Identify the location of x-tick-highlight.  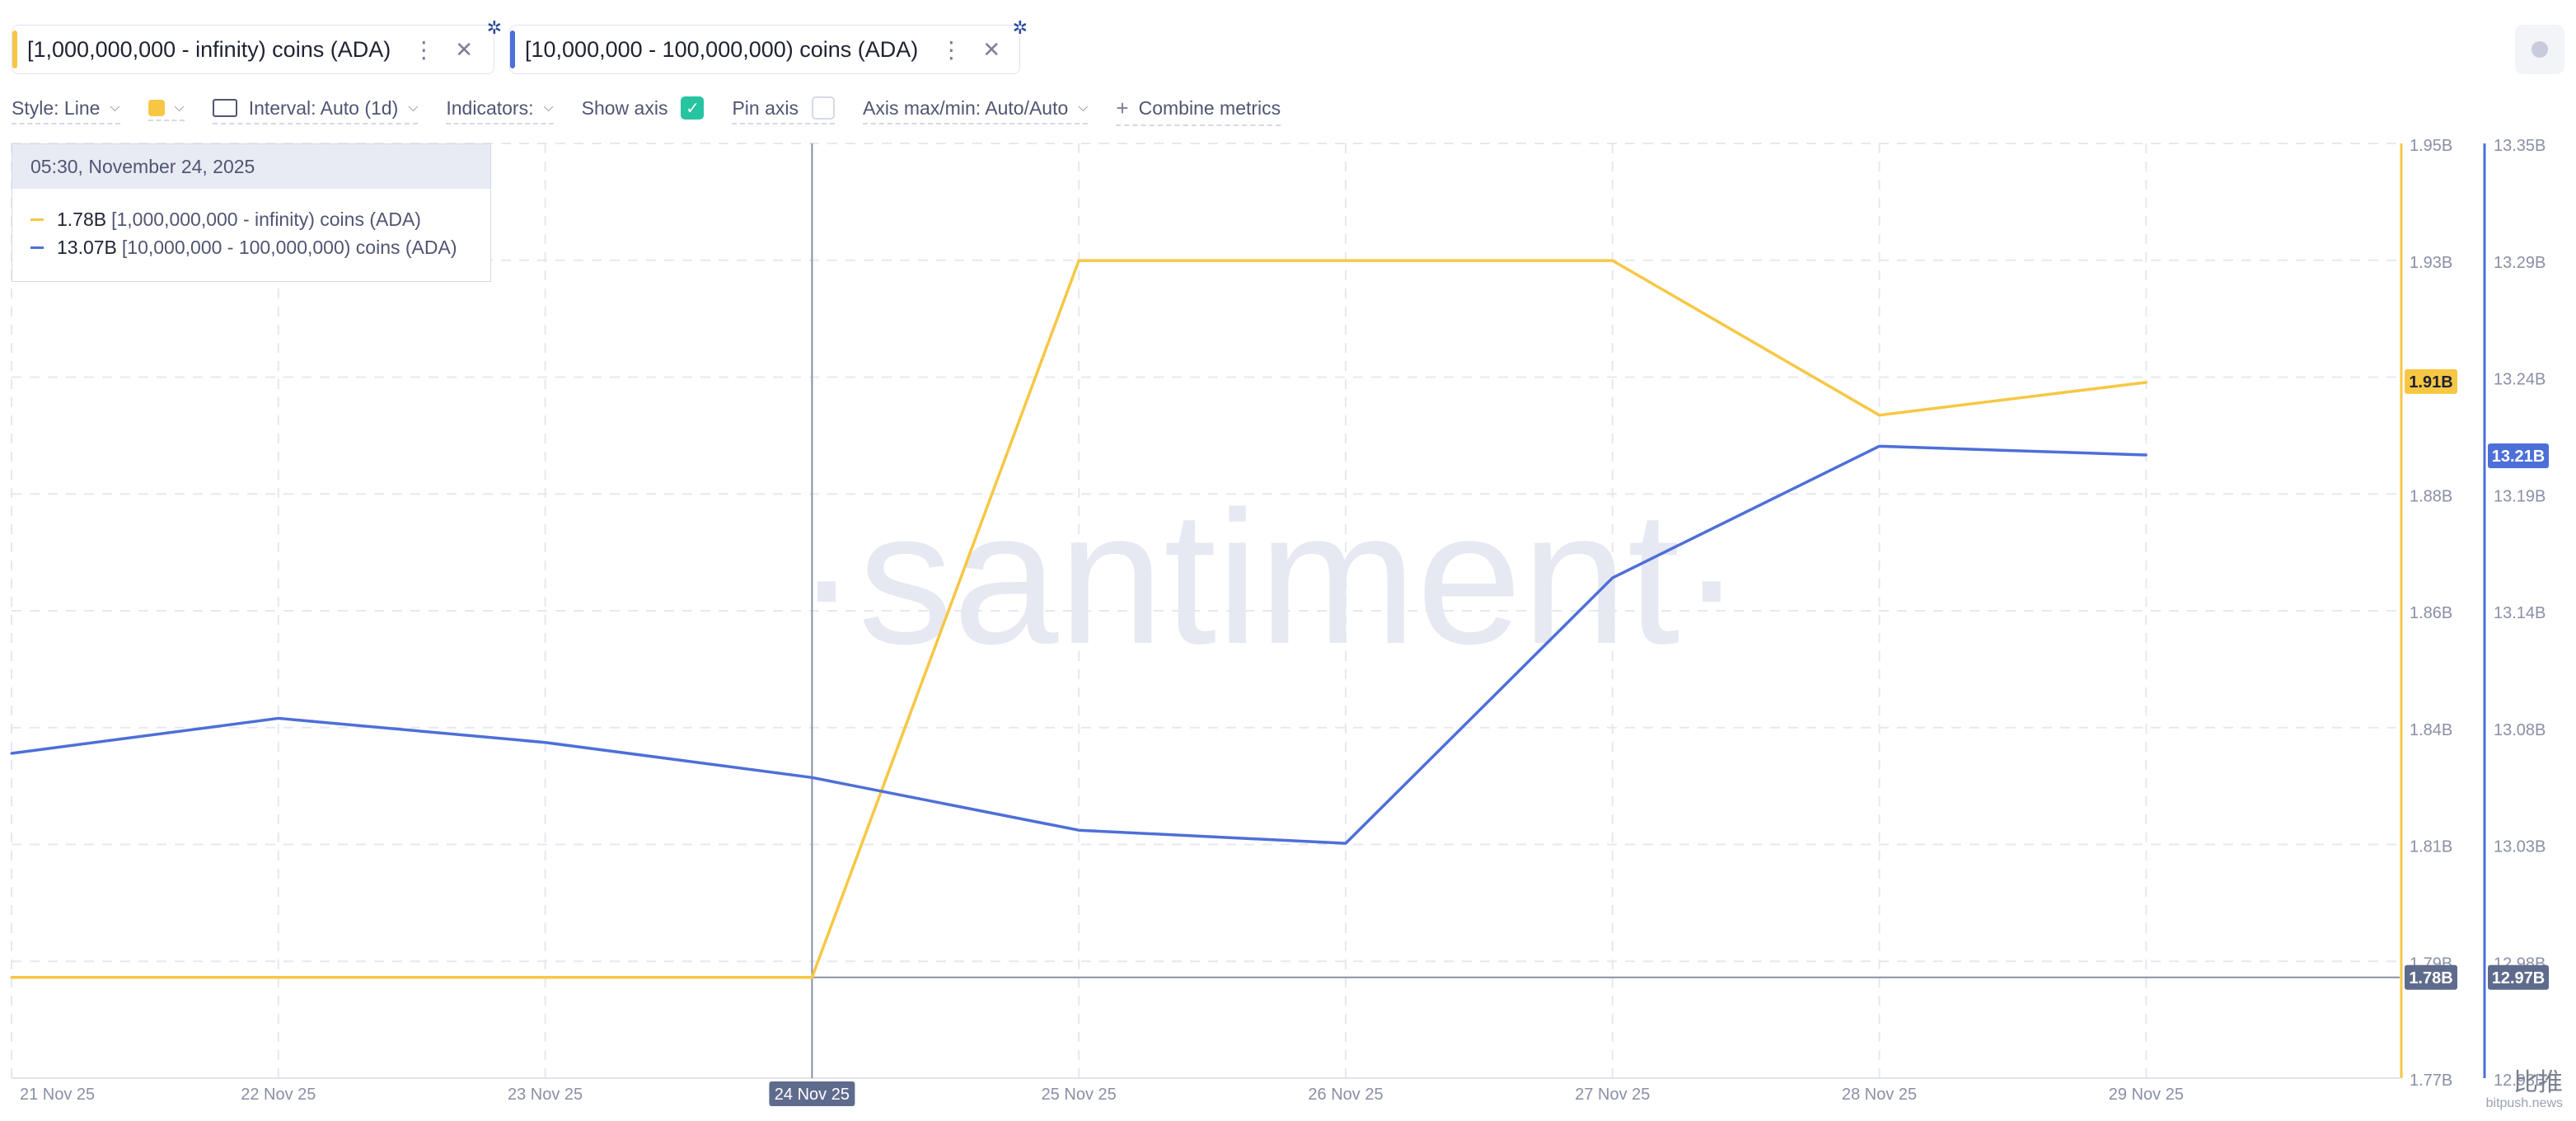
(812, 1093).